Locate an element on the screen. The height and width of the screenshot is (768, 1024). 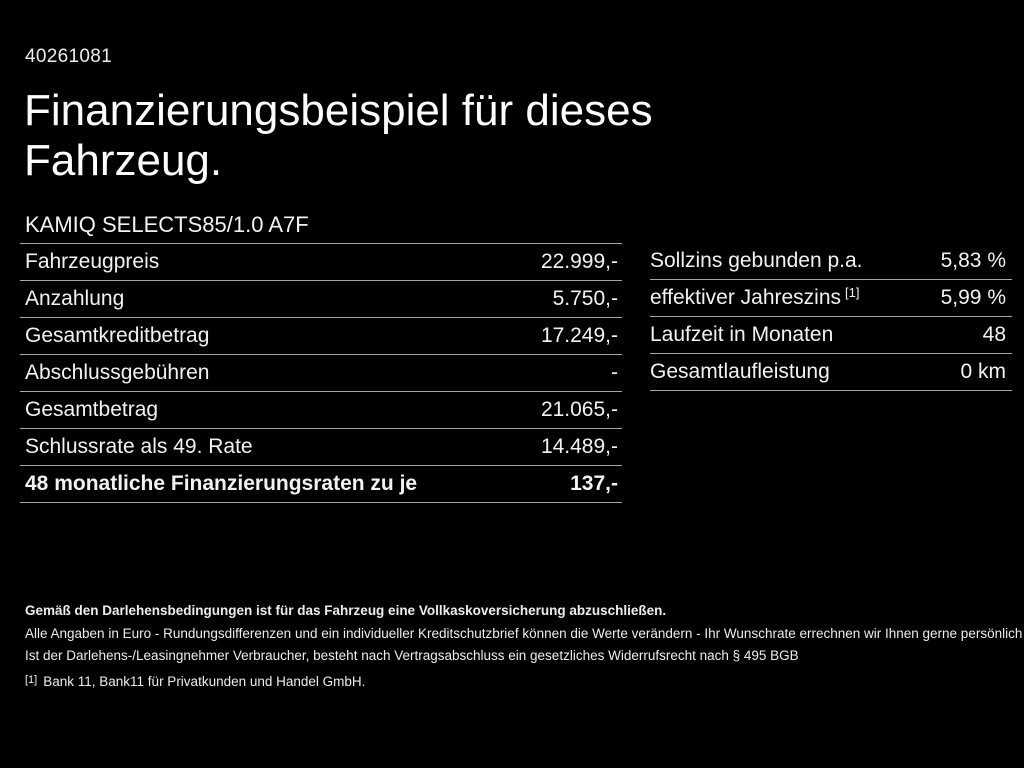
row-value: 5,83 % is located at coordinates (973, 260).